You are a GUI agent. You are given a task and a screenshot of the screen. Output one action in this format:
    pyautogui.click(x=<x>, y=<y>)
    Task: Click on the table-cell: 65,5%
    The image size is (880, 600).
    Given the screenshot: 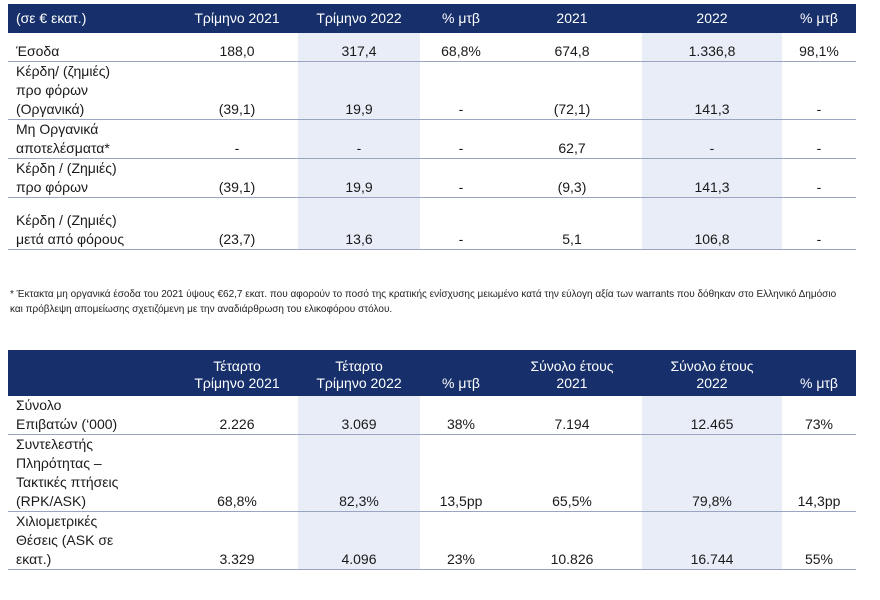 What is the action you would take?
    pyautogui.click(x=572, y=501)
    